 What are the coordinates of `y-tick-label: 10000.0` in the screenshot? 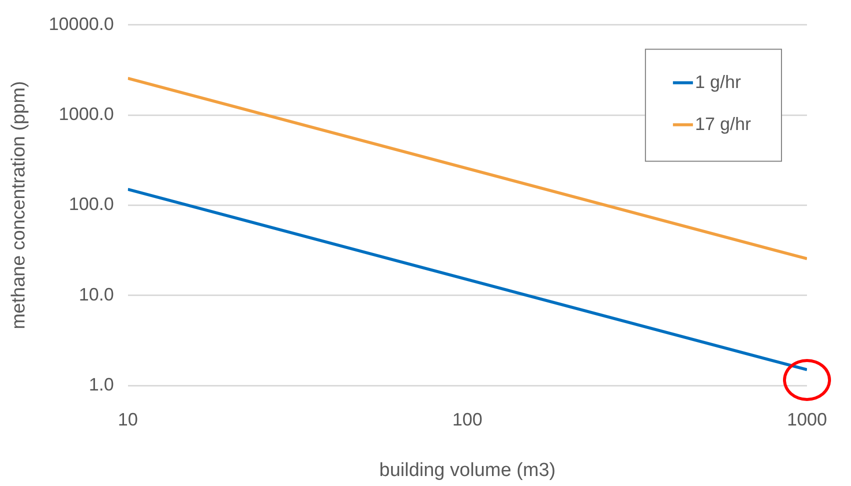 It's located at (81, 24).